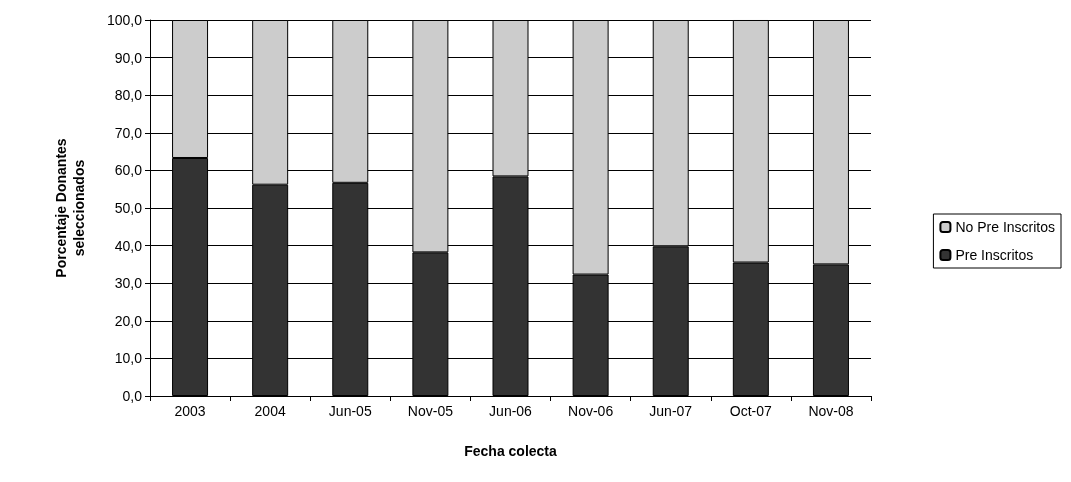  Describe the element at coordinates (831, 411) in the screenshot. I see `x-tick-label: Nov-08` at that location.